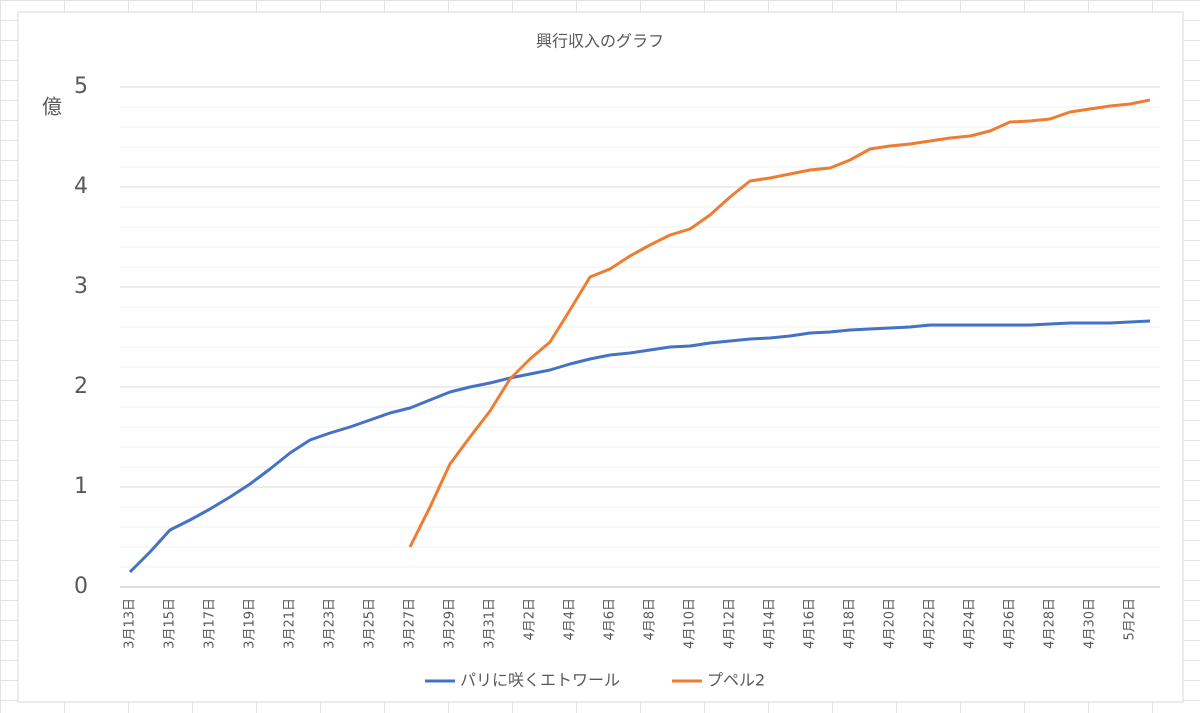 The height and width of the screenshot is (713, 1200). I want to click on x-tick-label: 4月26日, so click(1010, 623).